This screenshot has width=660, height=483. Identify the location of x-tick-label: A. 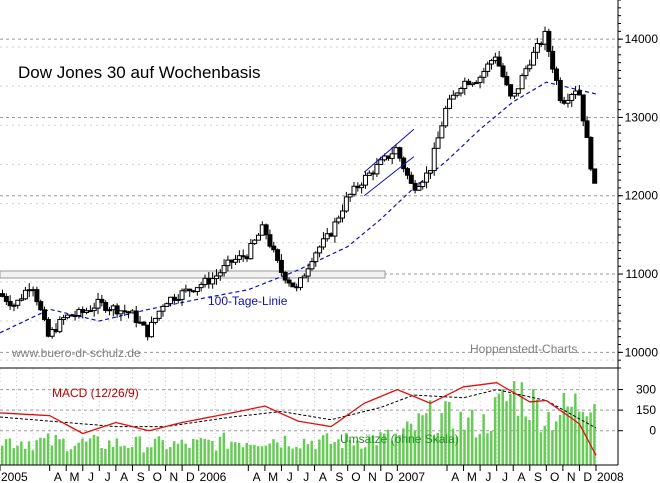
(323, 476).